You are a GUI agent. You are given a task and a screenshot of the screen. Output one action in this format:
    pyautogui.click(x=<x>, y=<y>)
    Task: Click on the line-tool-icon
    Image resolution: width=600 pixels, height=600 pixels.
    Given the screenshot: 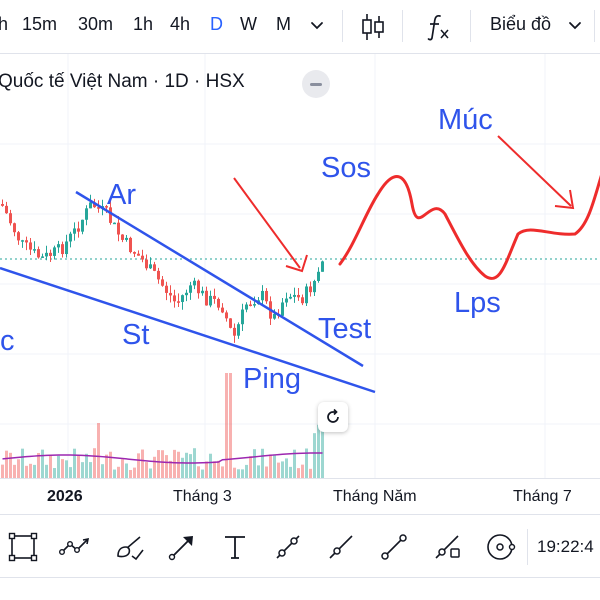 What is the action you would take?
    pyautogui.click(x=394, y=547)
    